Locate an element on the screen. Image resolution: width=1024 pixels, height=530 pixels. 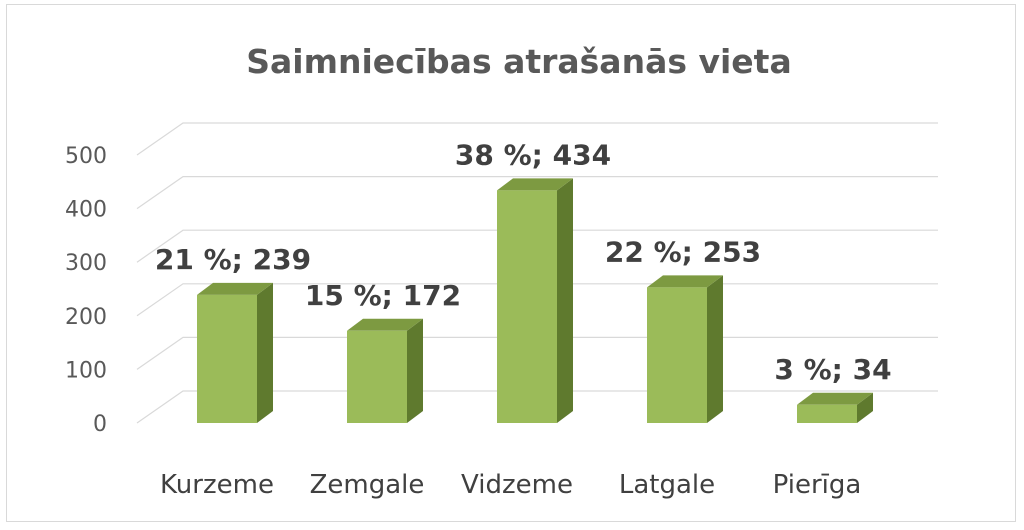
data-label: 38 %; 434 is located at coordinates (533, 154).